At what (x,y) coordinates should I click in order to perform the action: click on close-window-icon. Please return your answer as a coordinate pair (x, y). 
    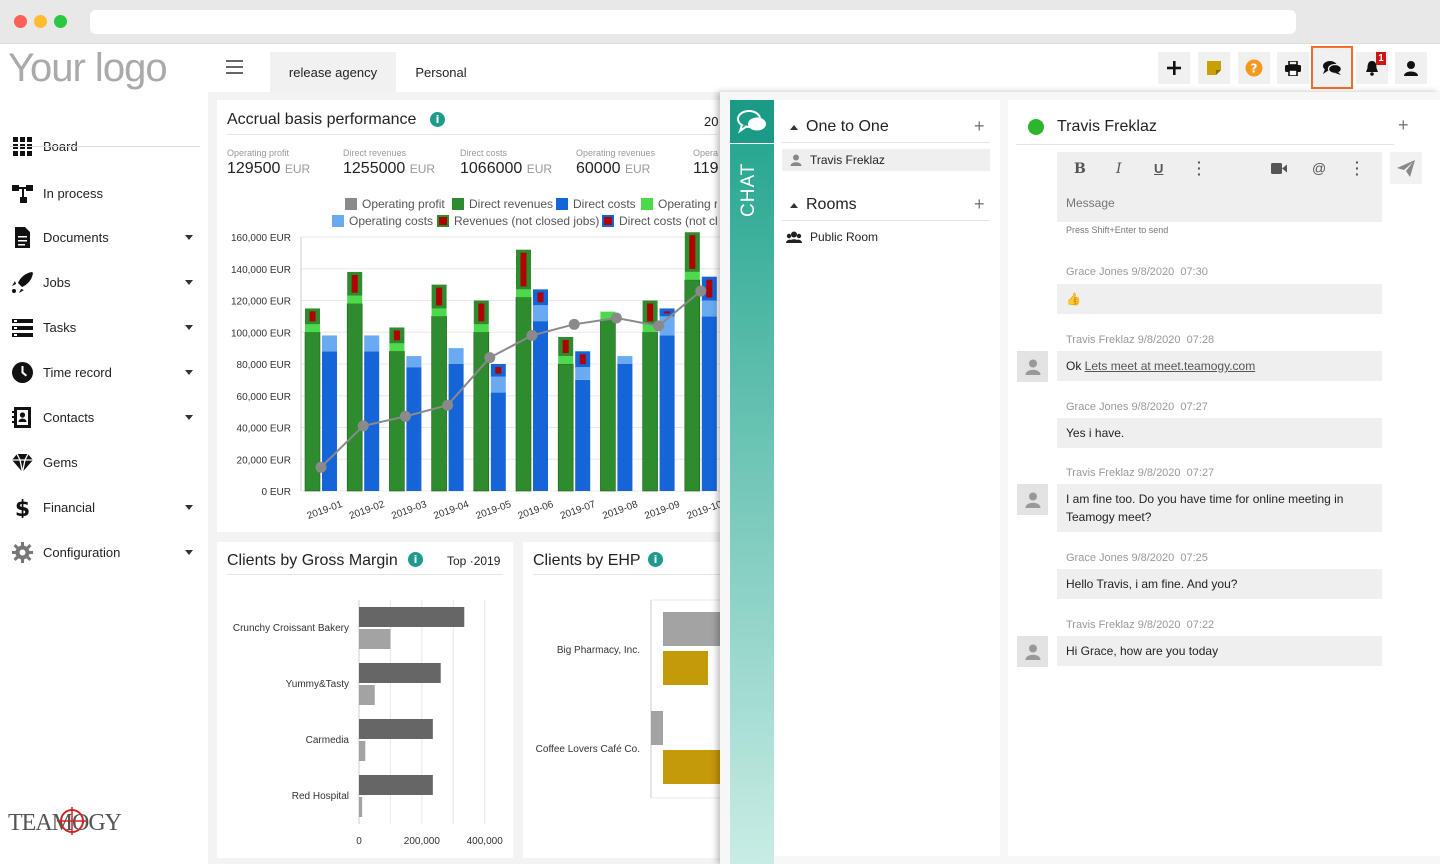
    Looking at the image, I should click on (20, 21).